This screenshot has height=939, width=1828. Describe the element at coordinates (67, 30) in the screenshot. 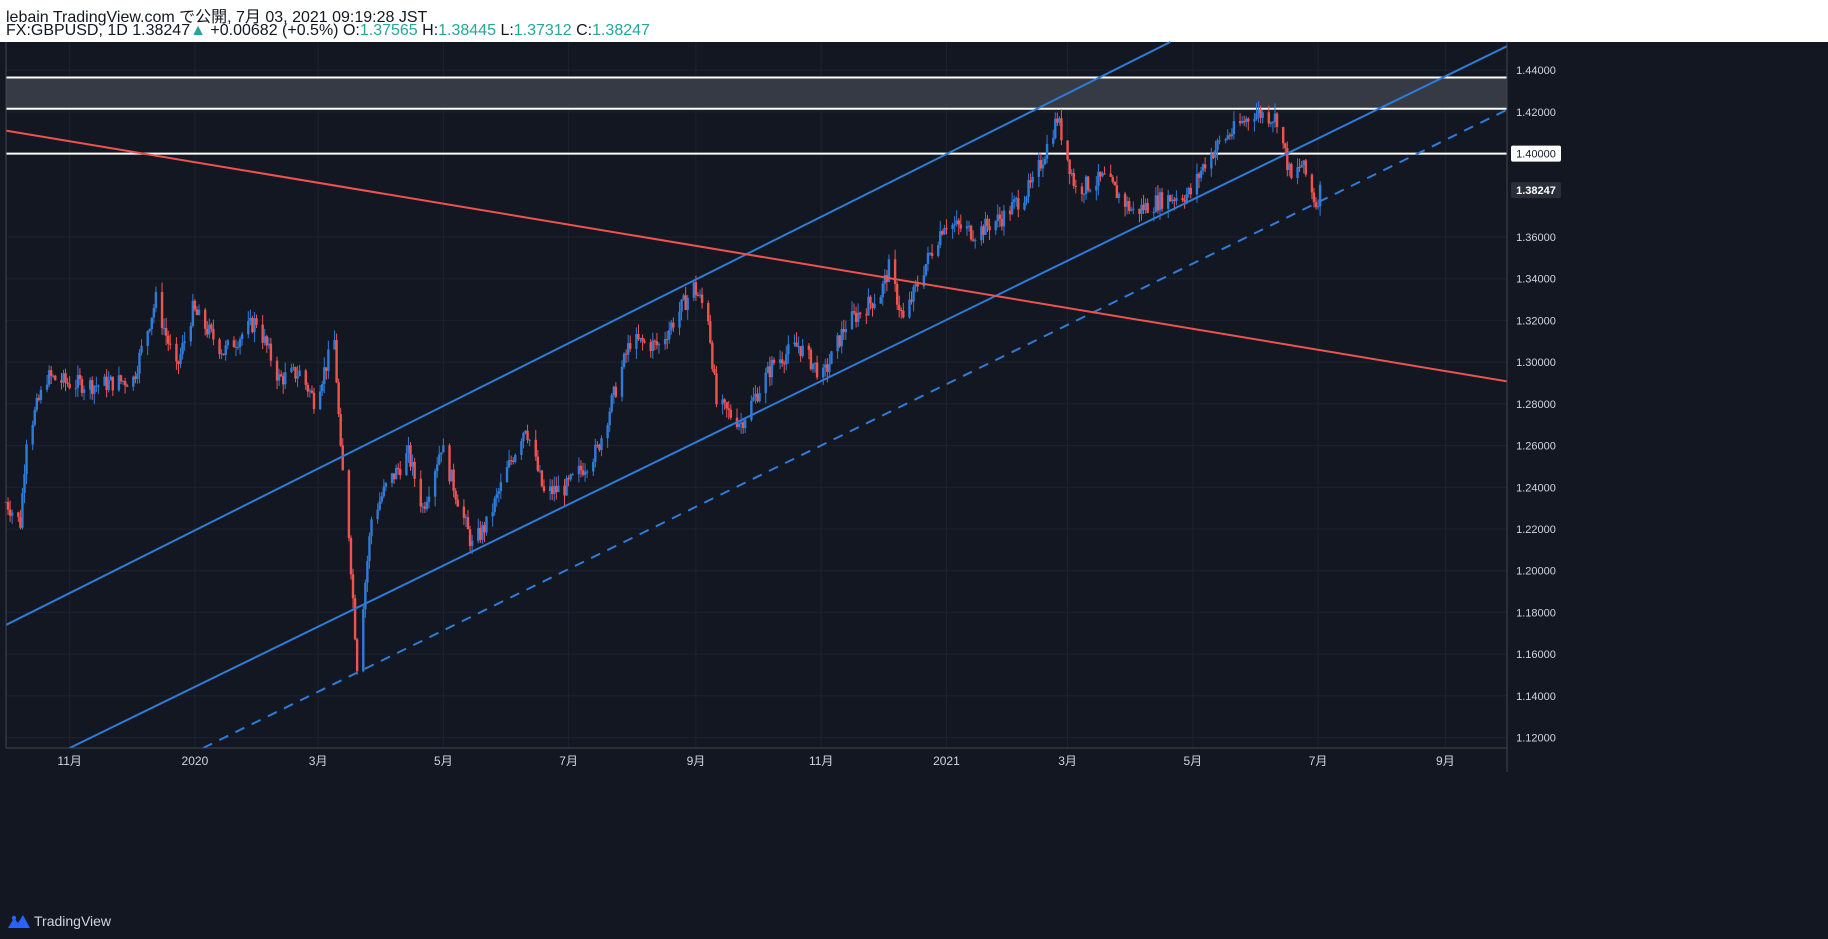

I see `symbol-label: FX:GBPUSD, 1D` at that location.